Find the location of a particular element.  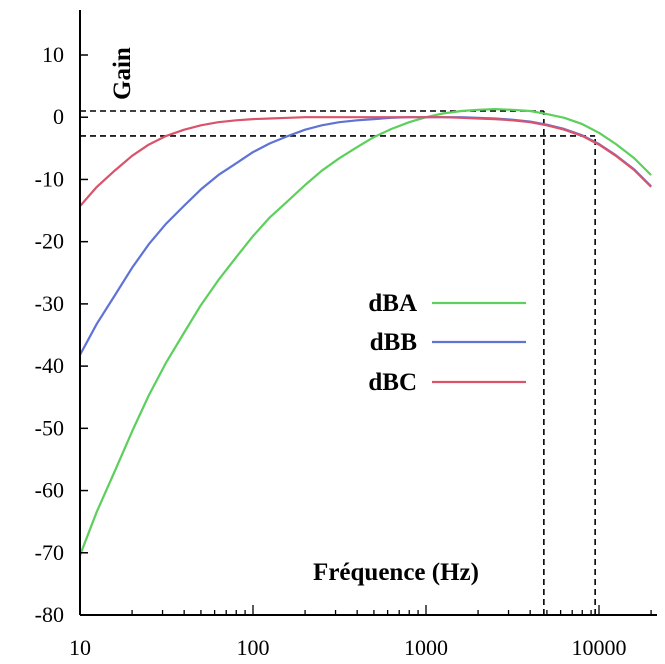

x-tick-label: 10000 is located at coordinates (599, 647).